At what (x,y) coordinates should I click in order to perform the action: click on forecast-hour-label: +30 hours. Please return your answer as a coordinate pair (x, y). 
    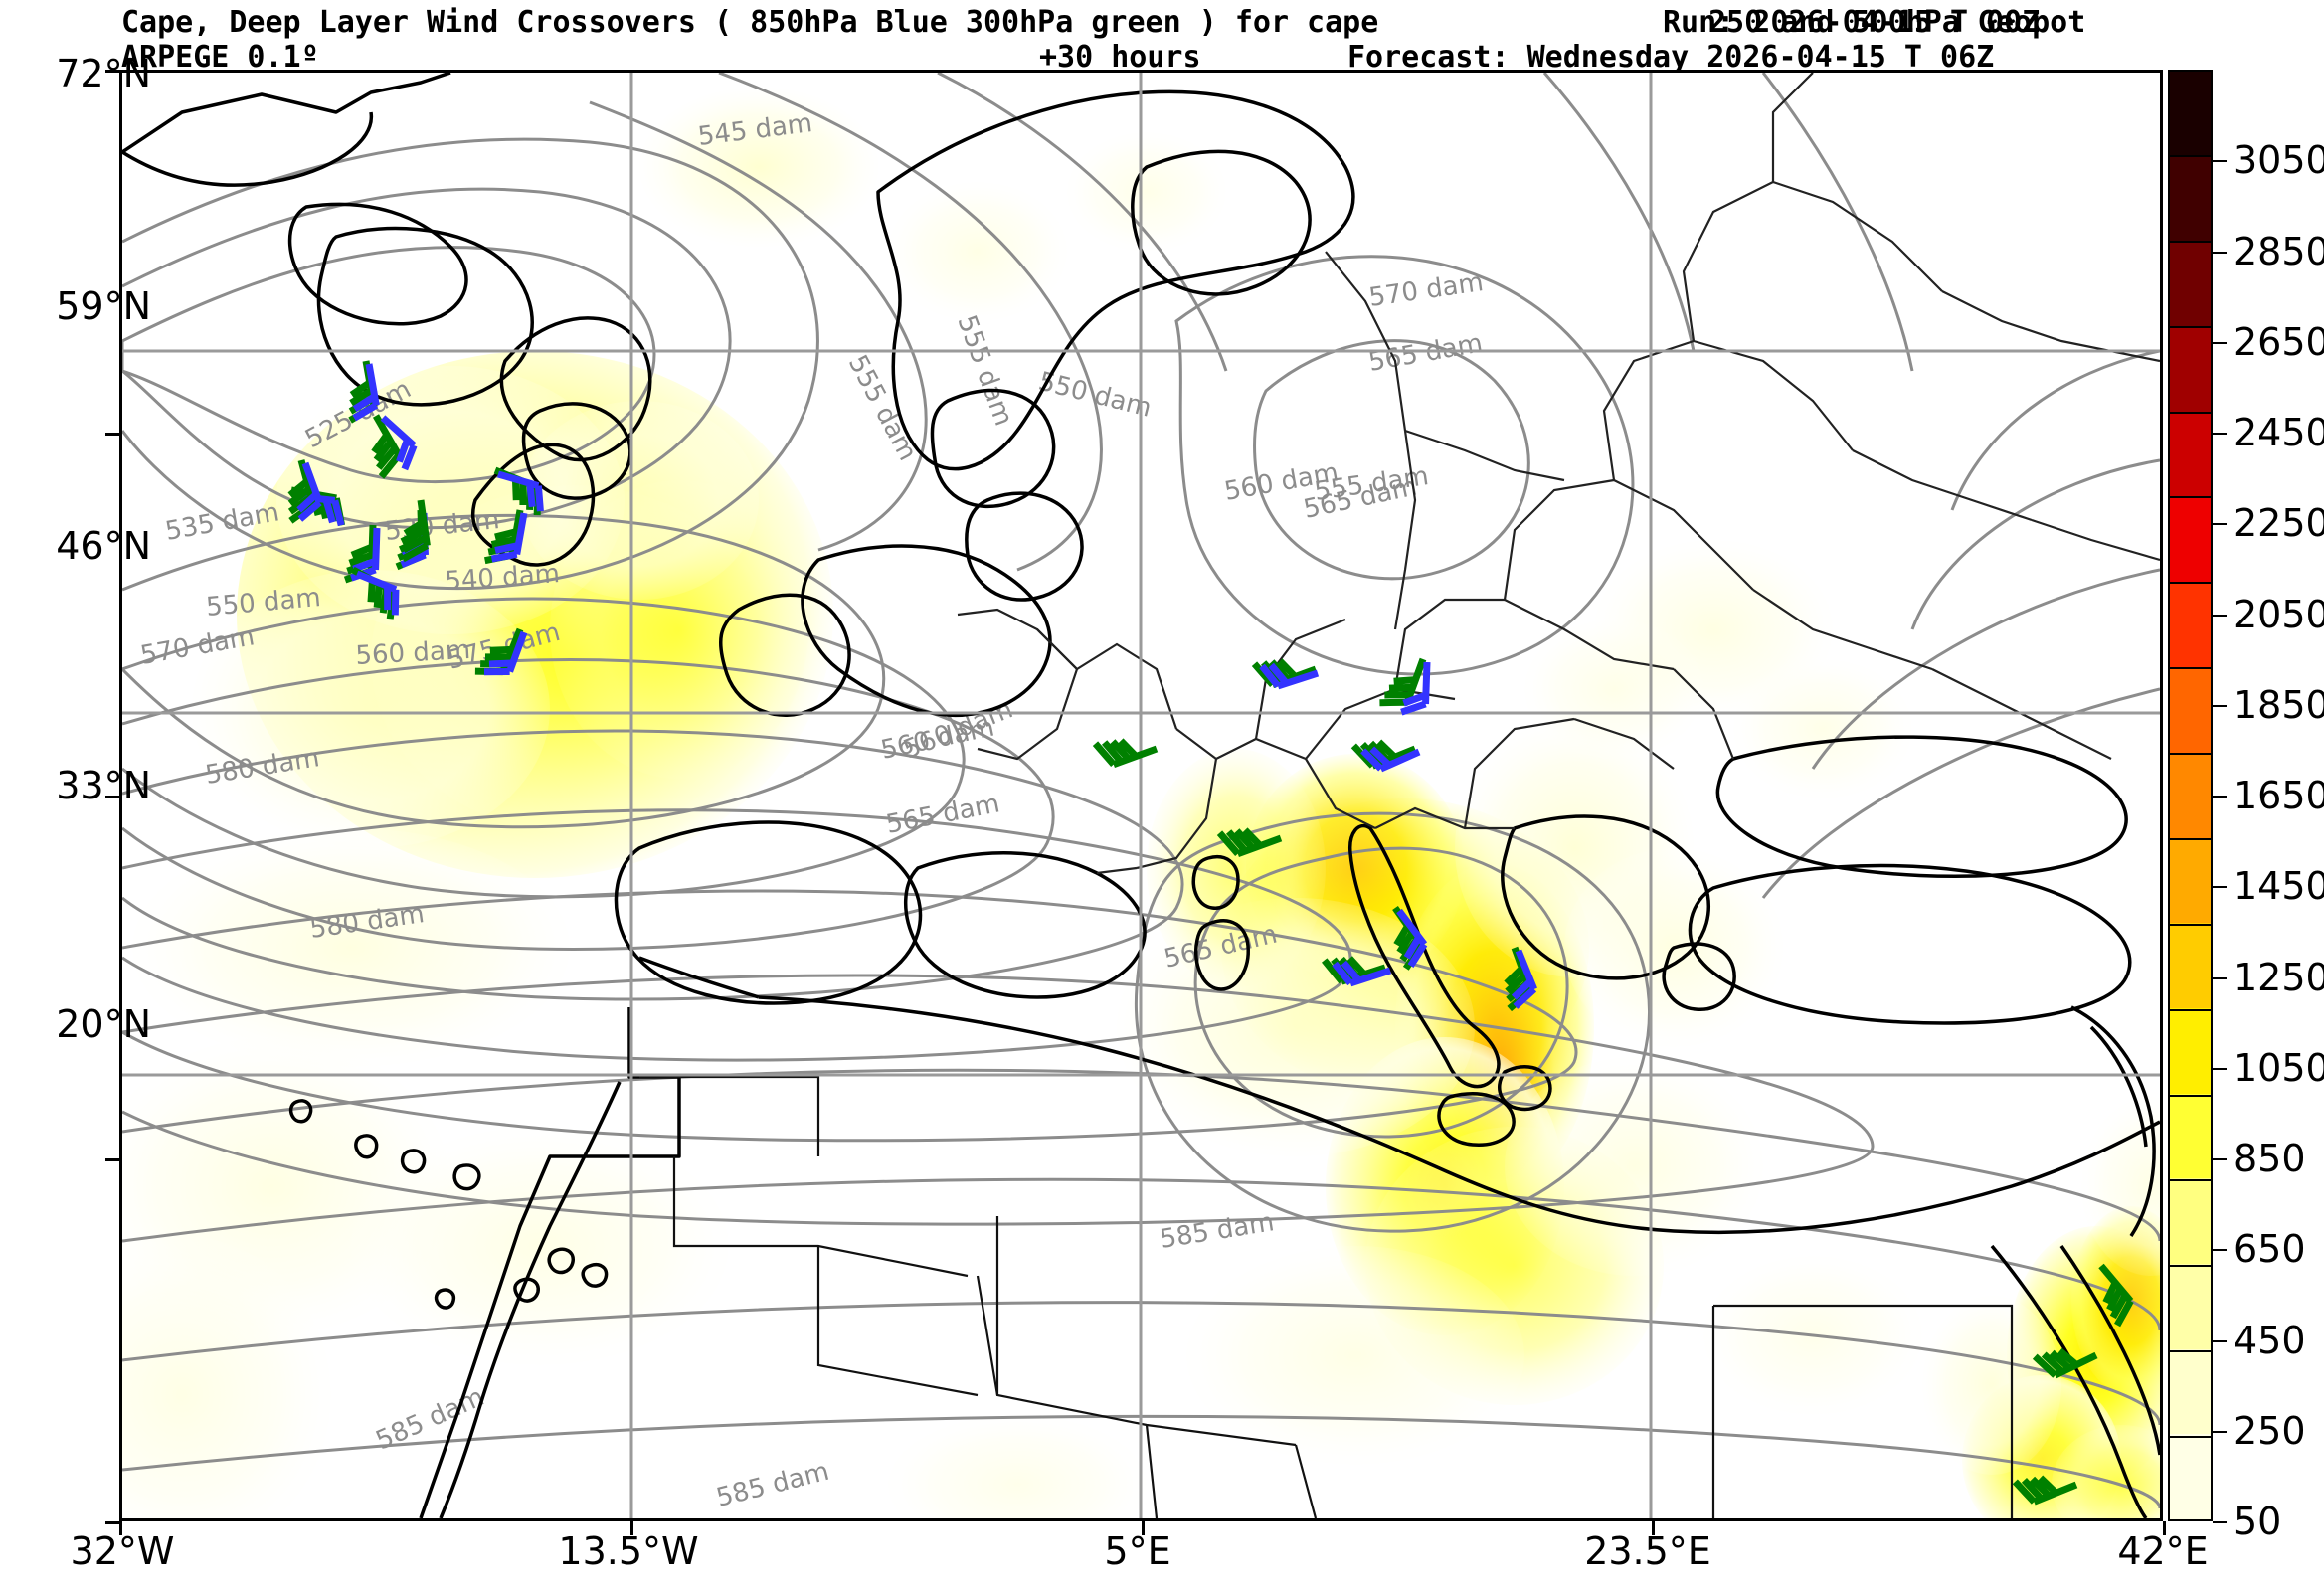
    Looking at the image, I should click on (1120, 58).